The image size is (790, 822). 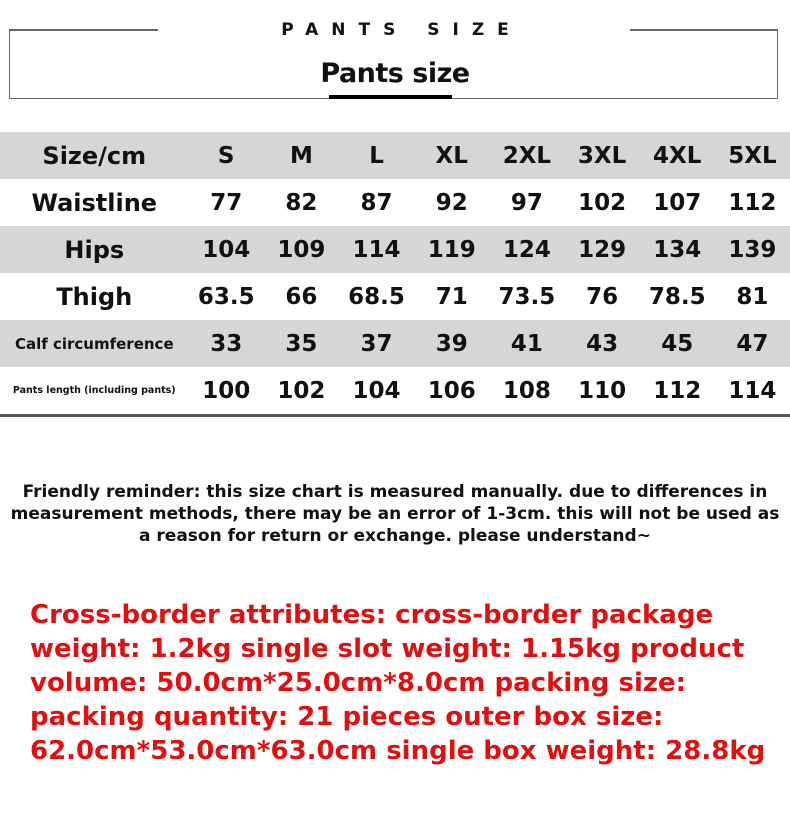 What do you see at coordinates (677, 155) in the screenshot?
I see `column-header: 4XL` at bounding box center [677, 155].